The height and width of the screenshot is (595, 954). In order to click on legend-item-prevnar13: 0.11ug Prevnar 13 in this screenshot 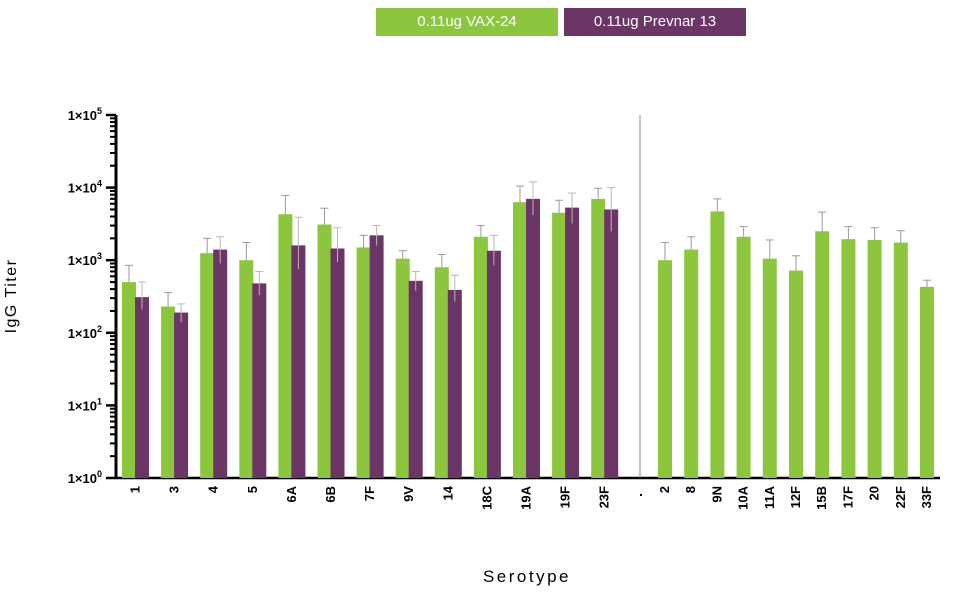, I will do `click(655, 22)`.